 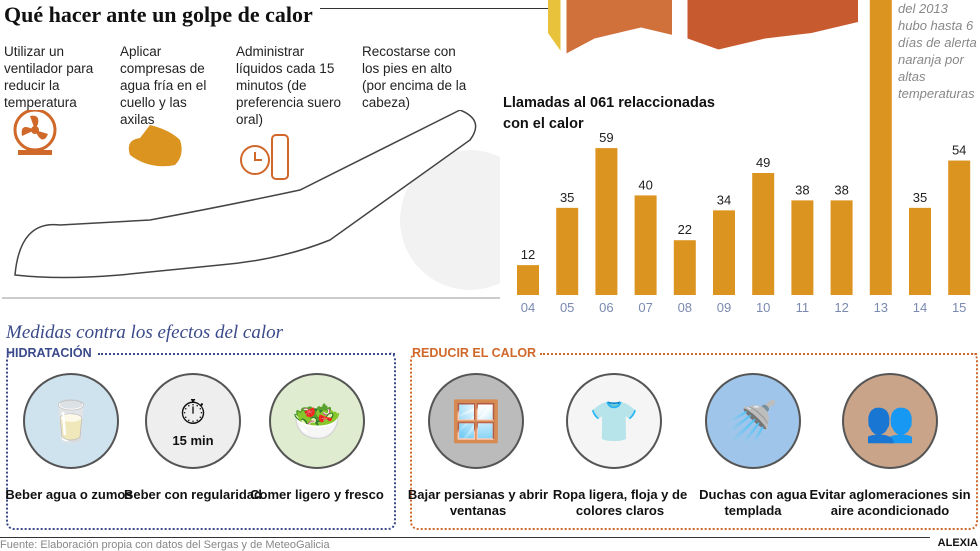 I want to click on author-credit: ALEXIA, so click(x=957, y=543).